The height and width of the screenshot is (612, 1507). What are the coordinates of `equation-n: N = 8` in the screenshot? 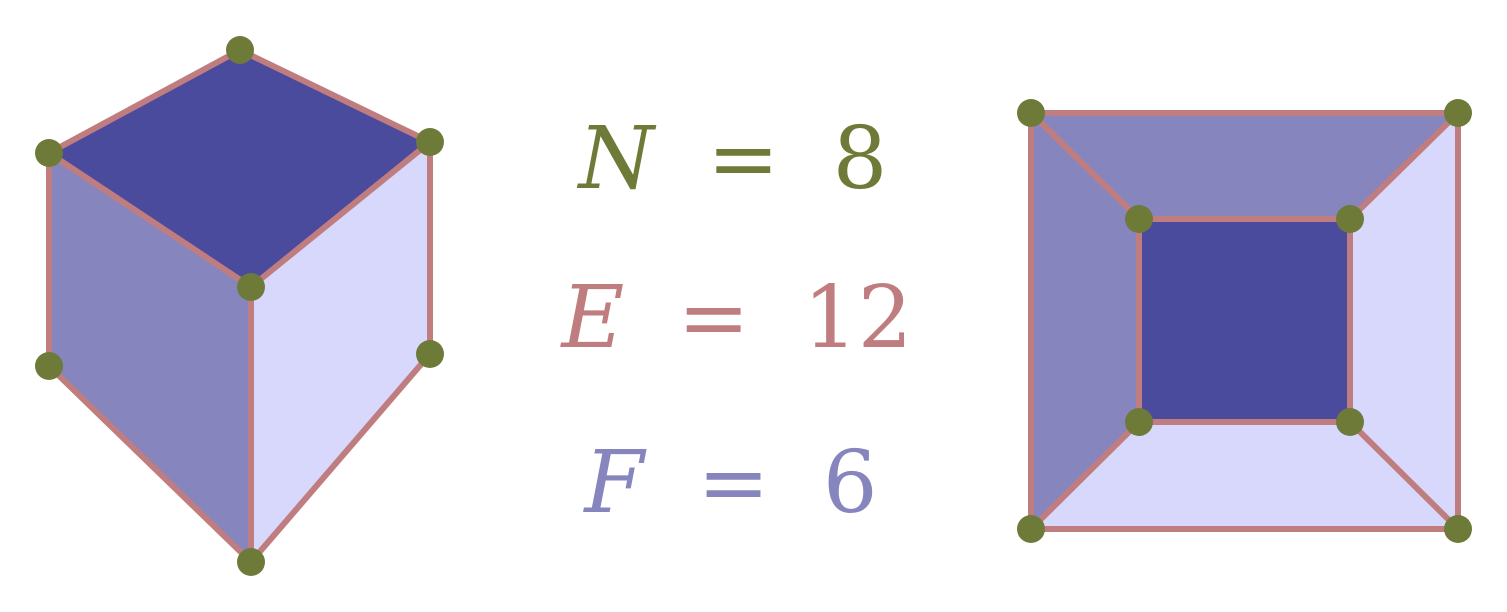 It's located at (732, 159).